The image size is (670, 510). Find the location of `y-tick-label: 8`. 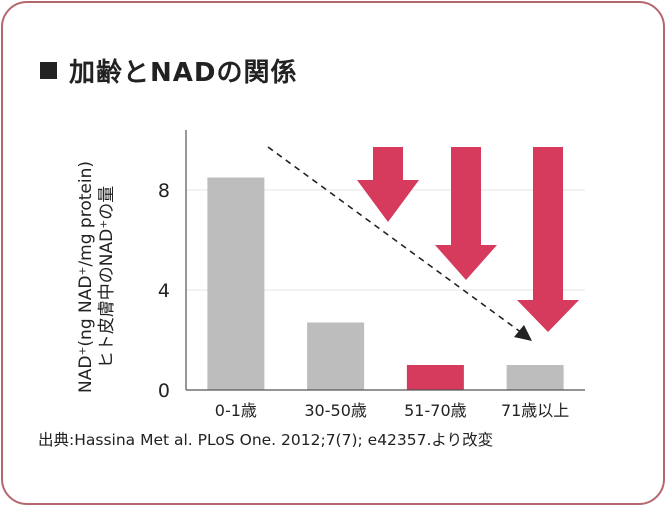

y-tick-label: 8 is located at coordinates (164, 191).